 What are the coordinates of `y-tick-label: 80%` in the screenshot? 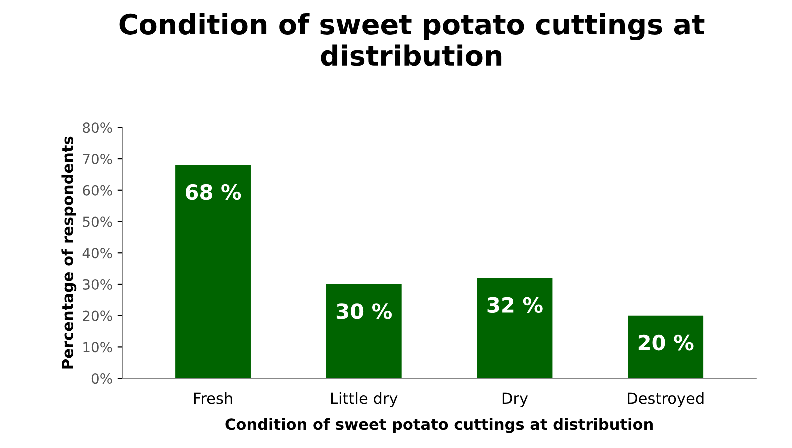 It's located at (97, 128).